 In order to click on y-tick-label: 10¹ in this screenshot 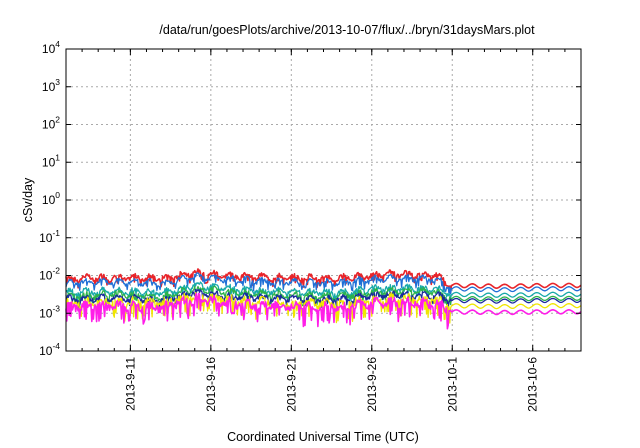, I will do `click(51, 160)`.